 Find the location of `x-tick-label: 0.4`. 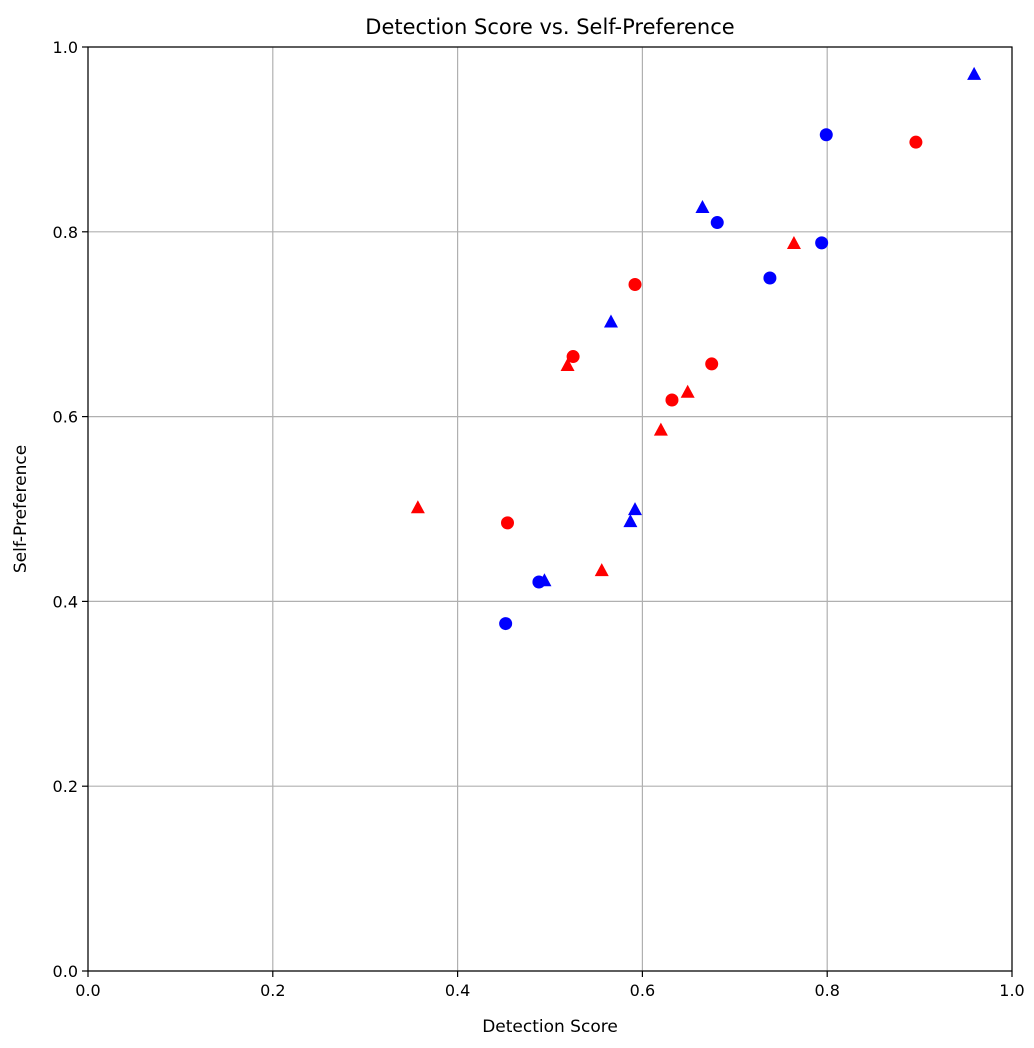

x-tick-label: 0.4 is located at coordinates (457, 990).